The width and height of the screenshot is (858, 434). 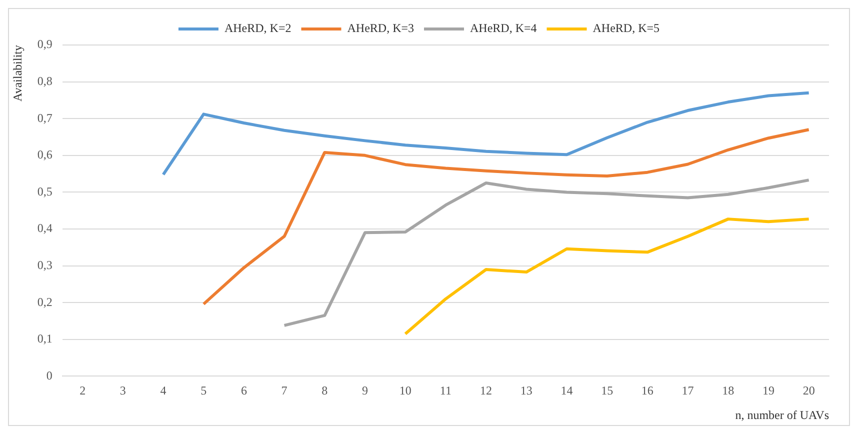 What do you see at coordinates (503, 28) in the screenshot?
I see `legend-label: AHeRD, K=4` at bounding box center [503, 28].